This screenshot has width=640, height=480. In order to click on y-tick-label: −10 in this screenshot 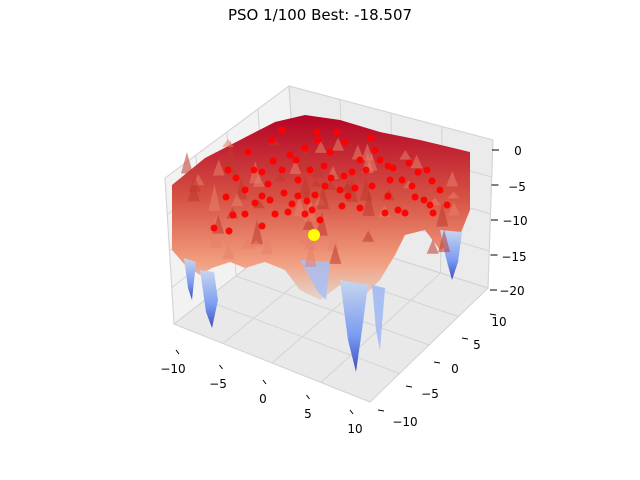, I will do `click(404, 422)`.